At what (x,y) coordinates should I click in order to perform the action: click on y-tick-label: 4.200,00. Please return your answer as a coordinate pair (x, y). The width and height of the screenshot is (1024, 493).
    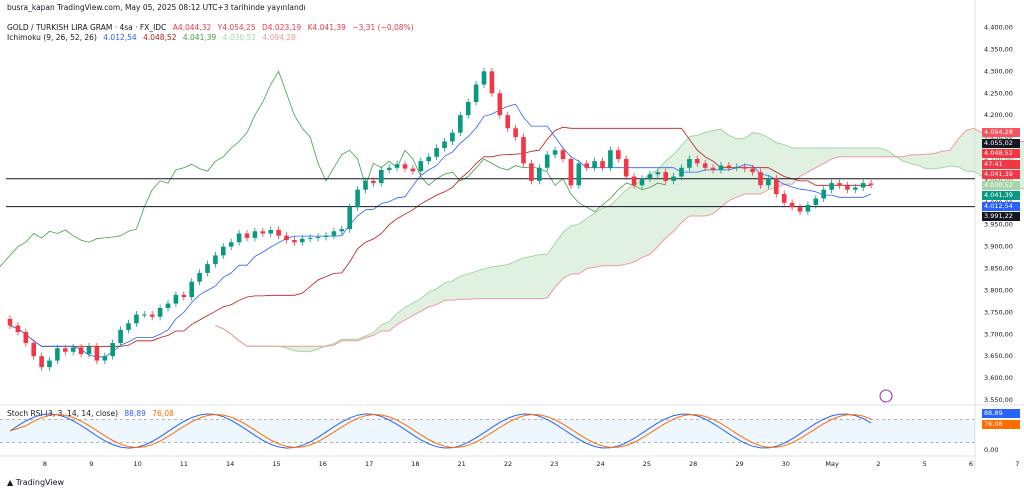
    Looking at the image, I should click on (998, 115).